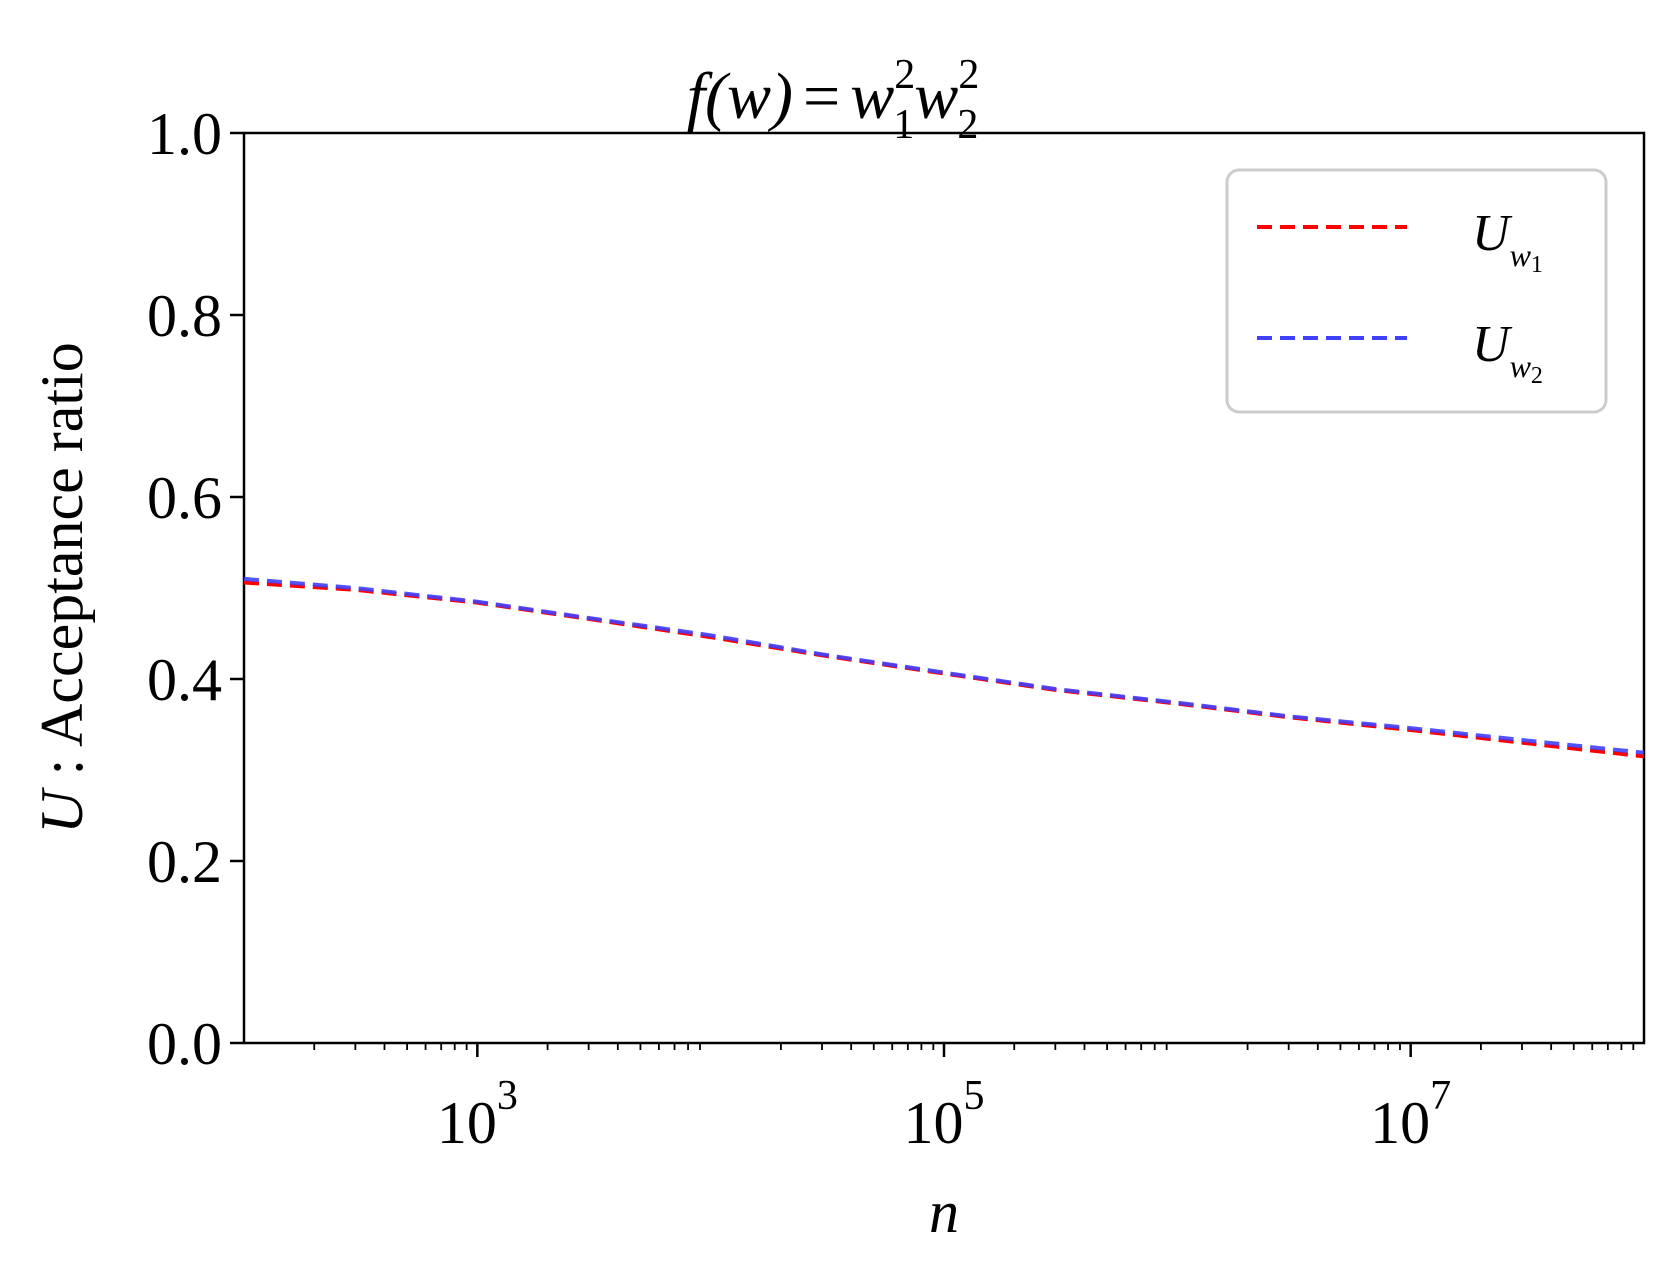  I want to click on series-group, so click(944, 667).